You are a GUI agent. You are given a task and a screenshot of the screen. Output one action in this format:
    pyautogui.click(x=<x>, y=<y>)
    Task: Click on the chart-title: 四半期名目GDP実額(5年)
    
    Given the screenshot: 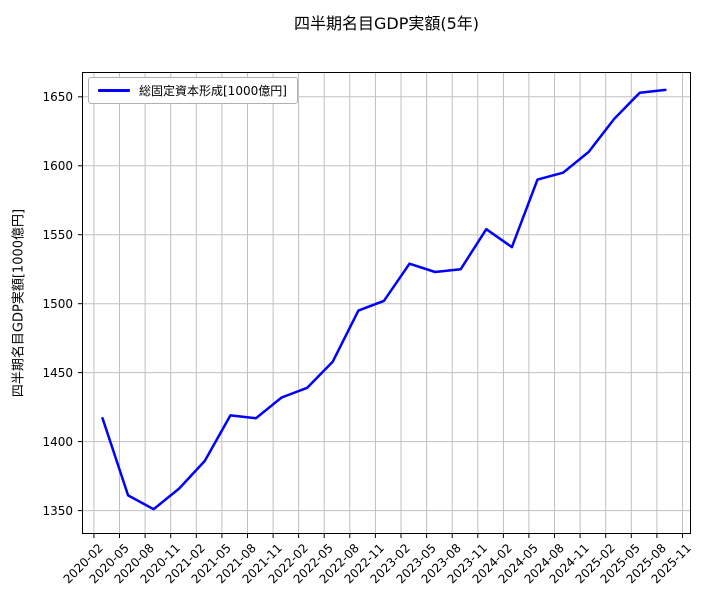 What is the action you would take?
    pyautogui.click(x=386, y=23)
    